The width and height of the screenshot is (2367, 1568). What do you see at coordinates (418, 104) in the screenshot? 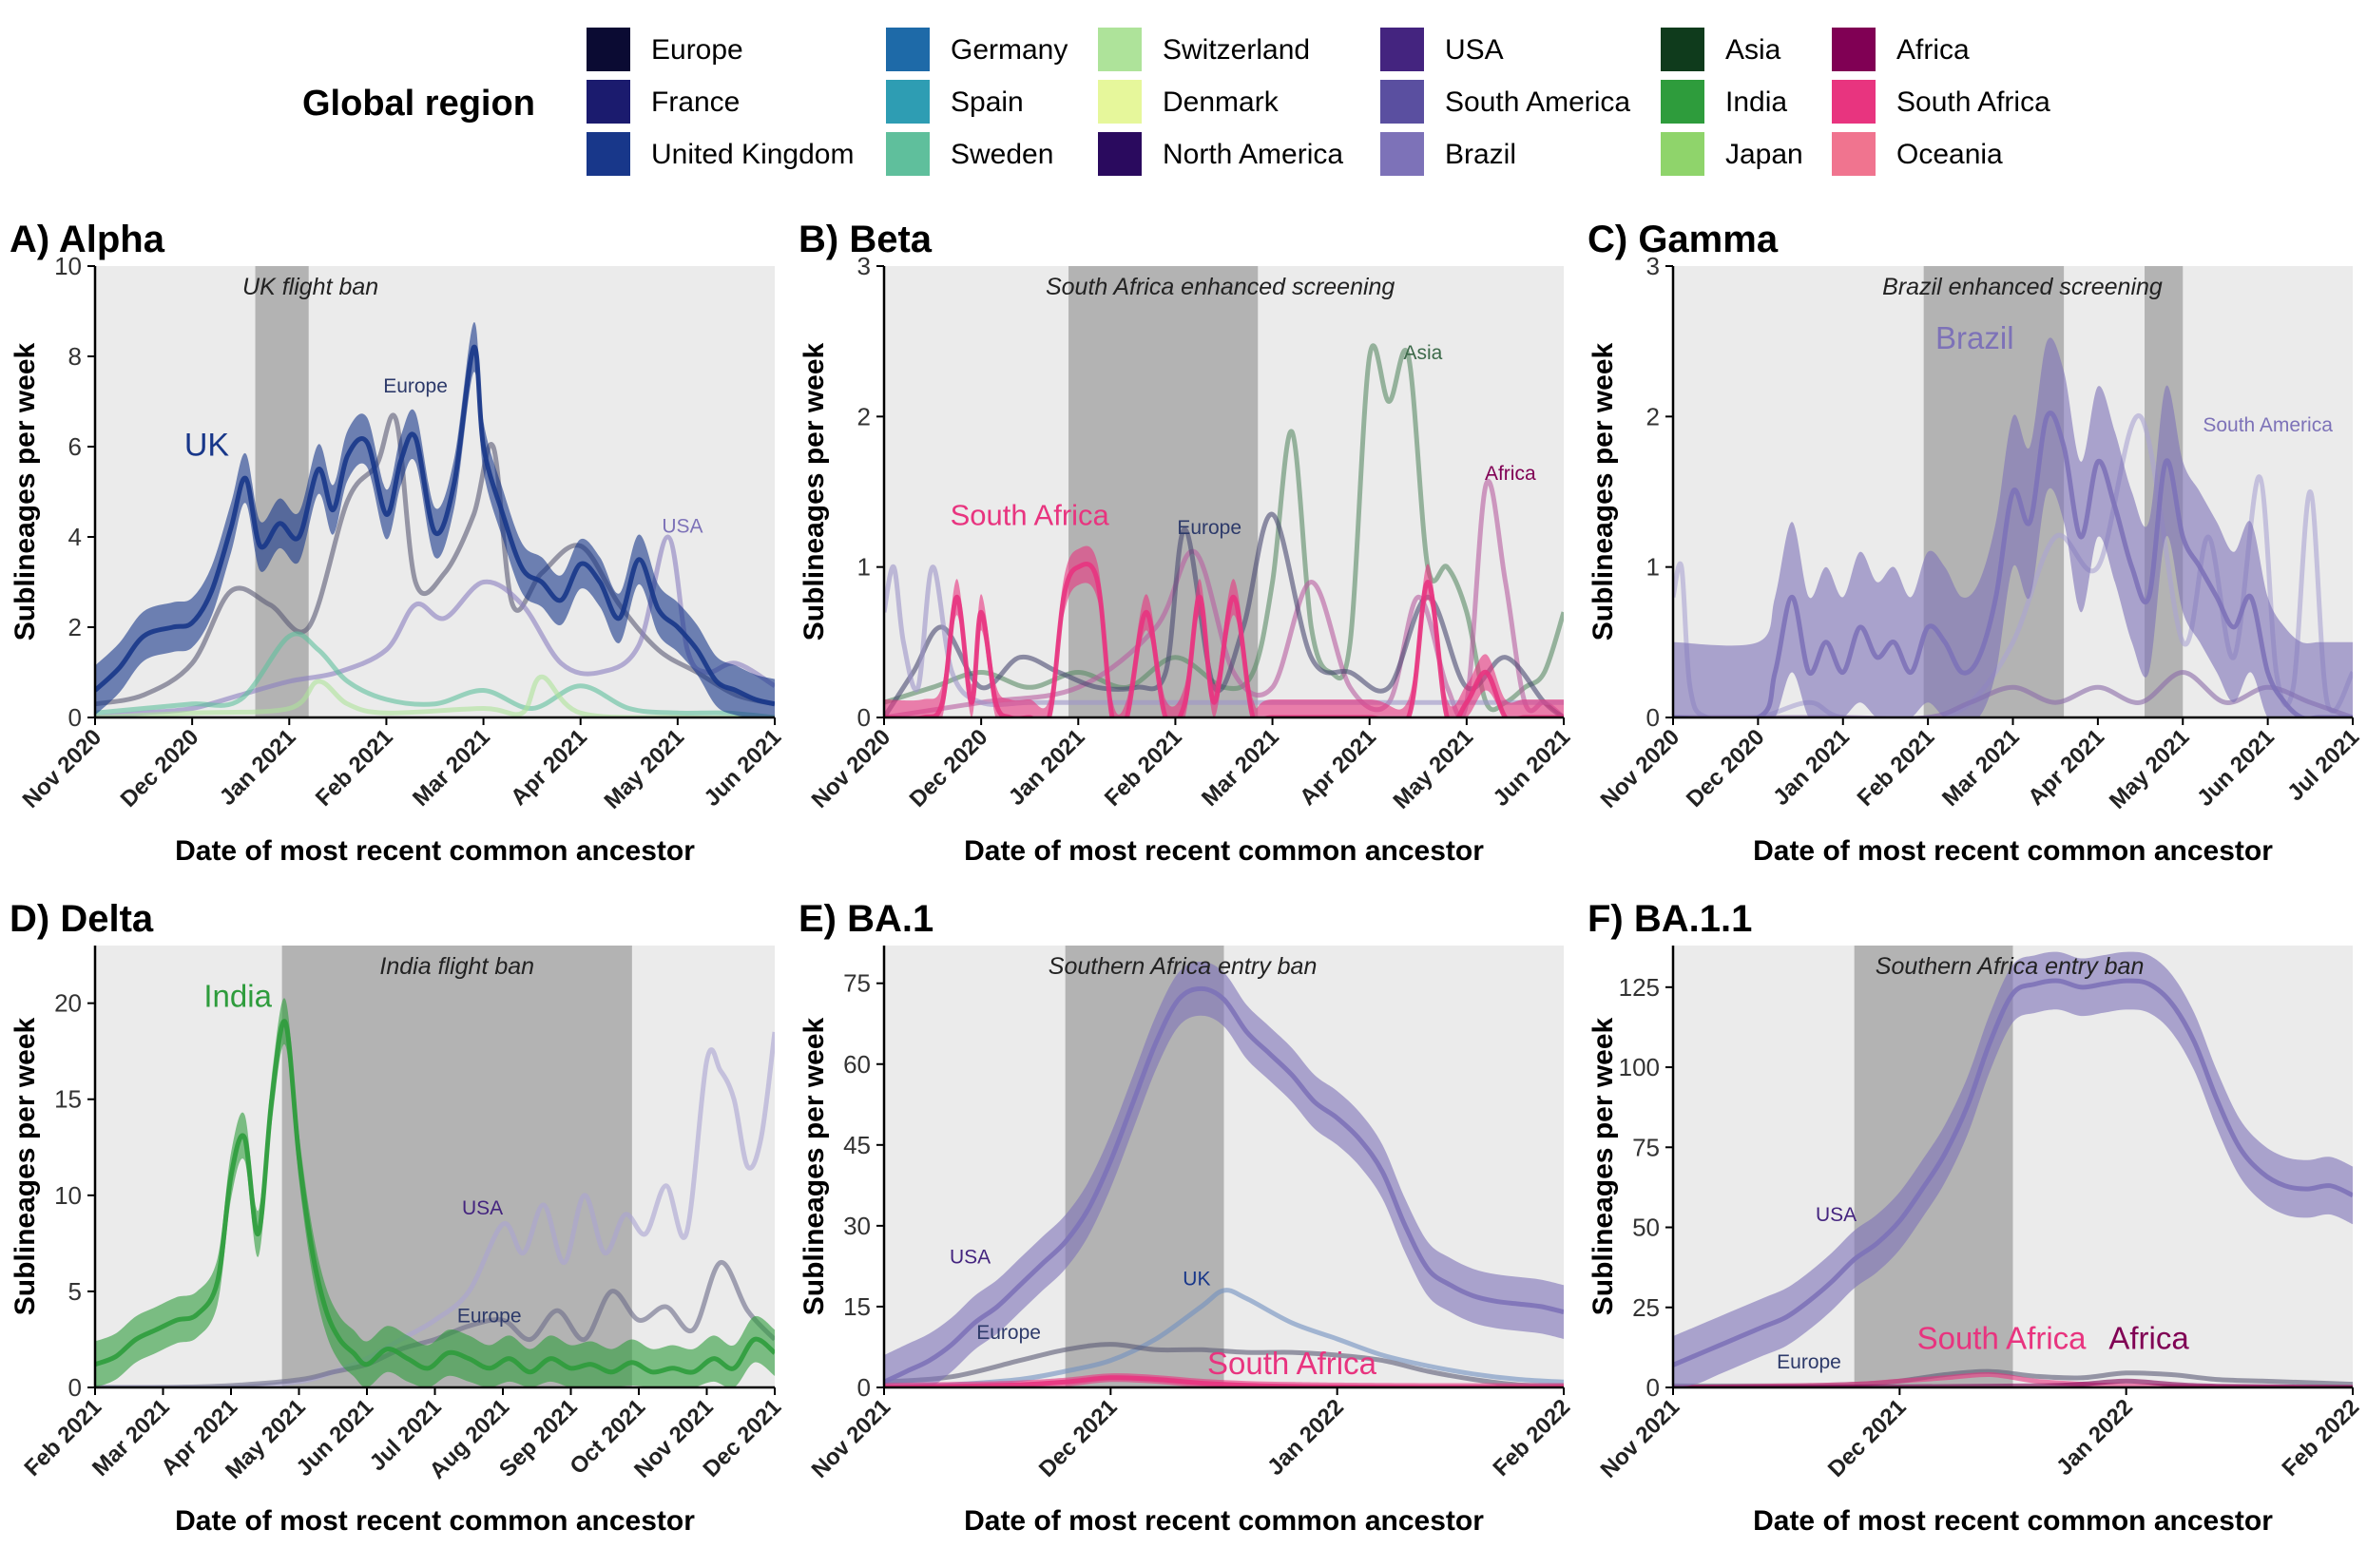
I see `legend-title: Global region` at bounding box center [418, 104].